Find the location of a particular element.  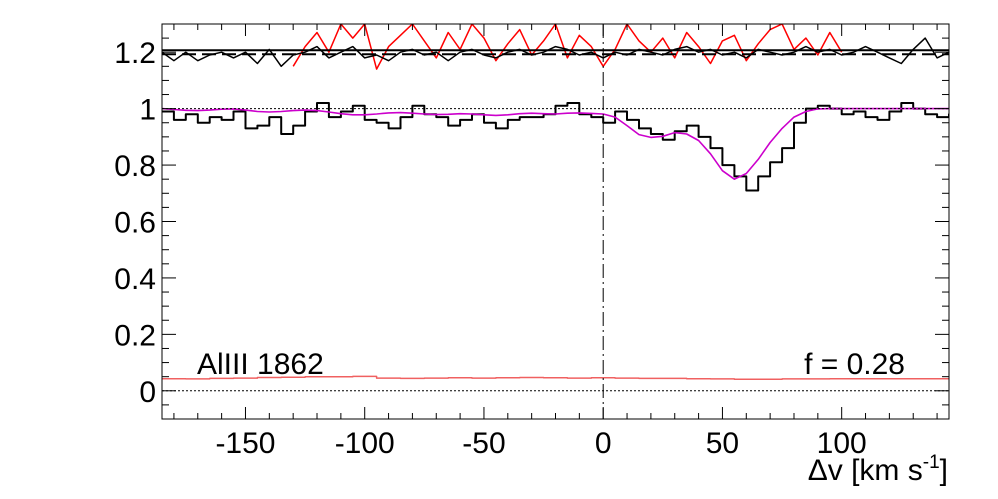

f-value-annotation: f = 0.28 is located at coordinates (854, 364).